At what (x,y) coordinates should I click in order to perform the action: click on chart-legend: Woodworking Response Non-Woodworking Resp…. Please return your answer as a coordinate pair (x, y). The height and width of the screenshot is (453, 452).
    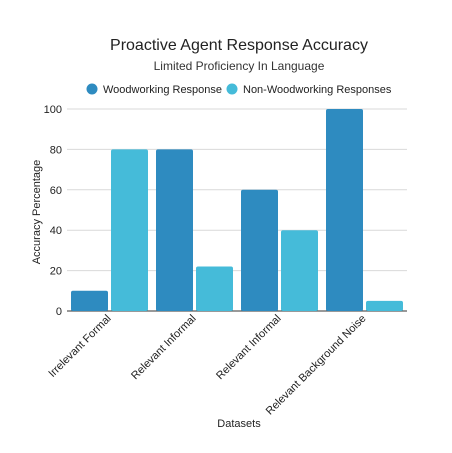
    Looking at the image, I should click on (239, 89).